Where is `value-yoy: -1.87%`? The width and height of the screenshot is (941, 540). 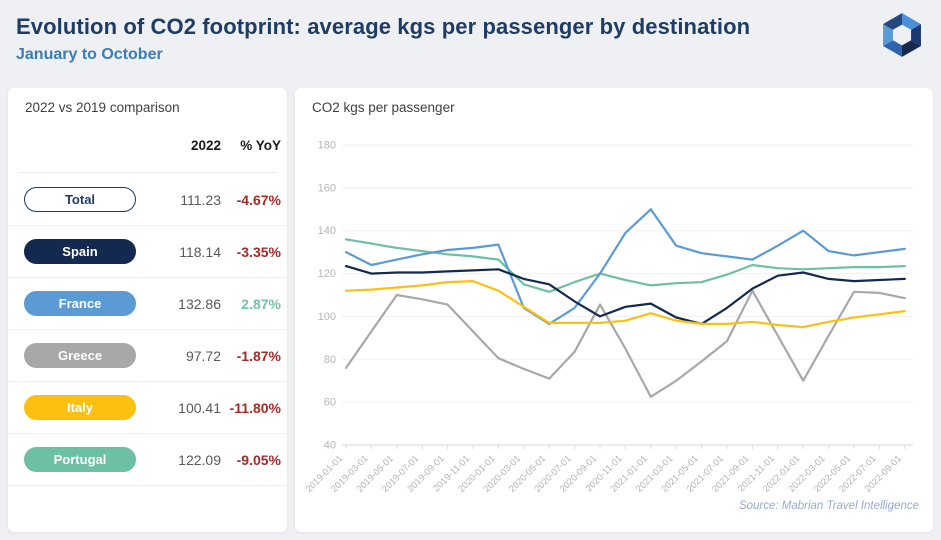 value-yoy: -1.87% is located at coordinates (258, 355).